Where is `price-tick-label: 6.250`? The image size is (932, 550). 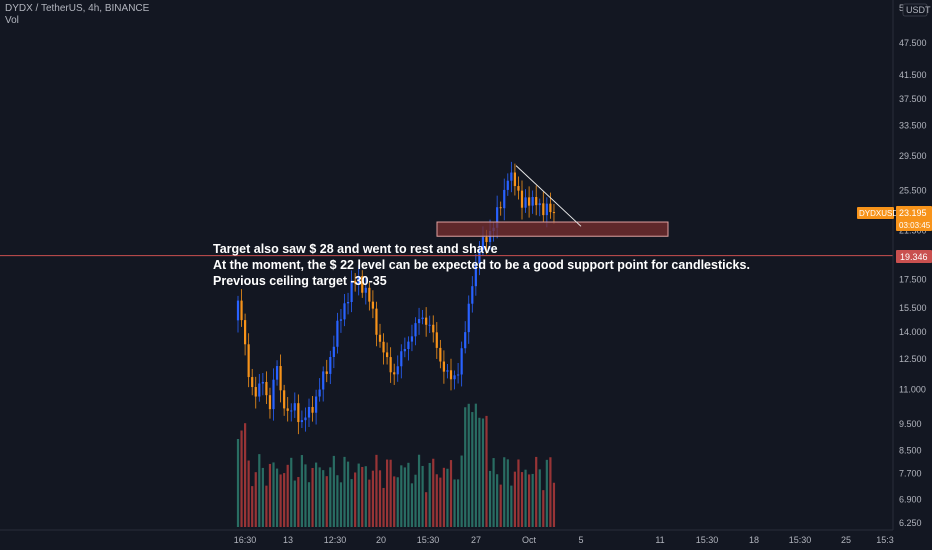 price-tick-label: 6.250 is located at coordinates (910, 523).